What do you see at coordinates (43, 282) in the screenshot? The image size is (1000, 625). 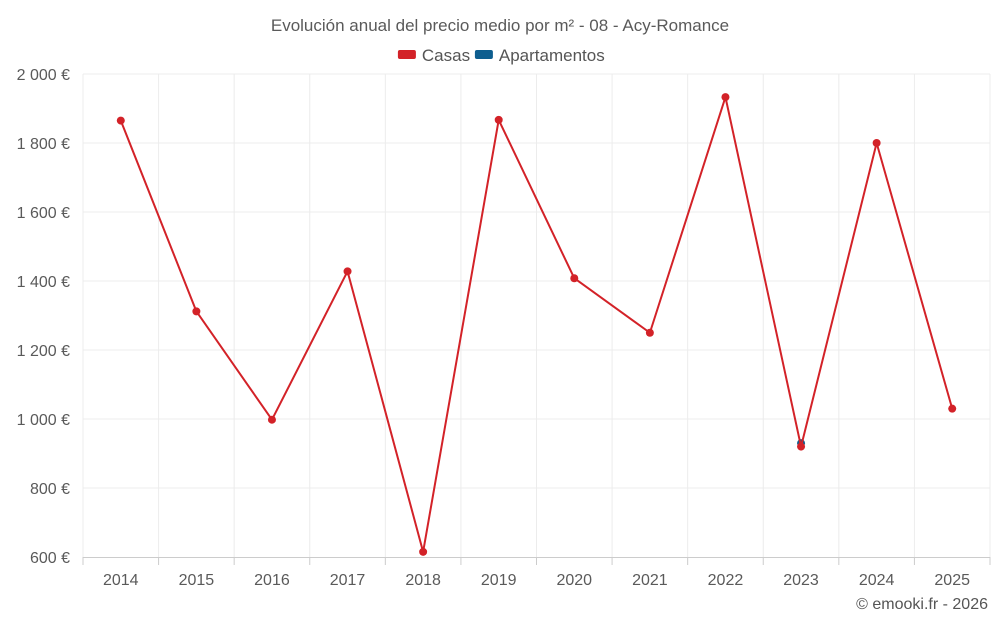 I see `y-tick-label: 1 400 €` at bounding box center [43, 282].